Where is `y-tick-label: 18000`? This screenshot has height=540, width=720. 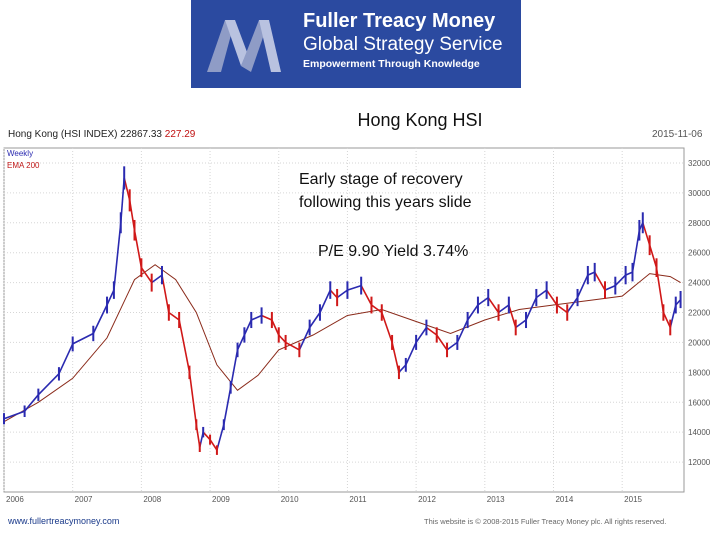 y-tick-label: 18000 is located at coordinates (699, 372).